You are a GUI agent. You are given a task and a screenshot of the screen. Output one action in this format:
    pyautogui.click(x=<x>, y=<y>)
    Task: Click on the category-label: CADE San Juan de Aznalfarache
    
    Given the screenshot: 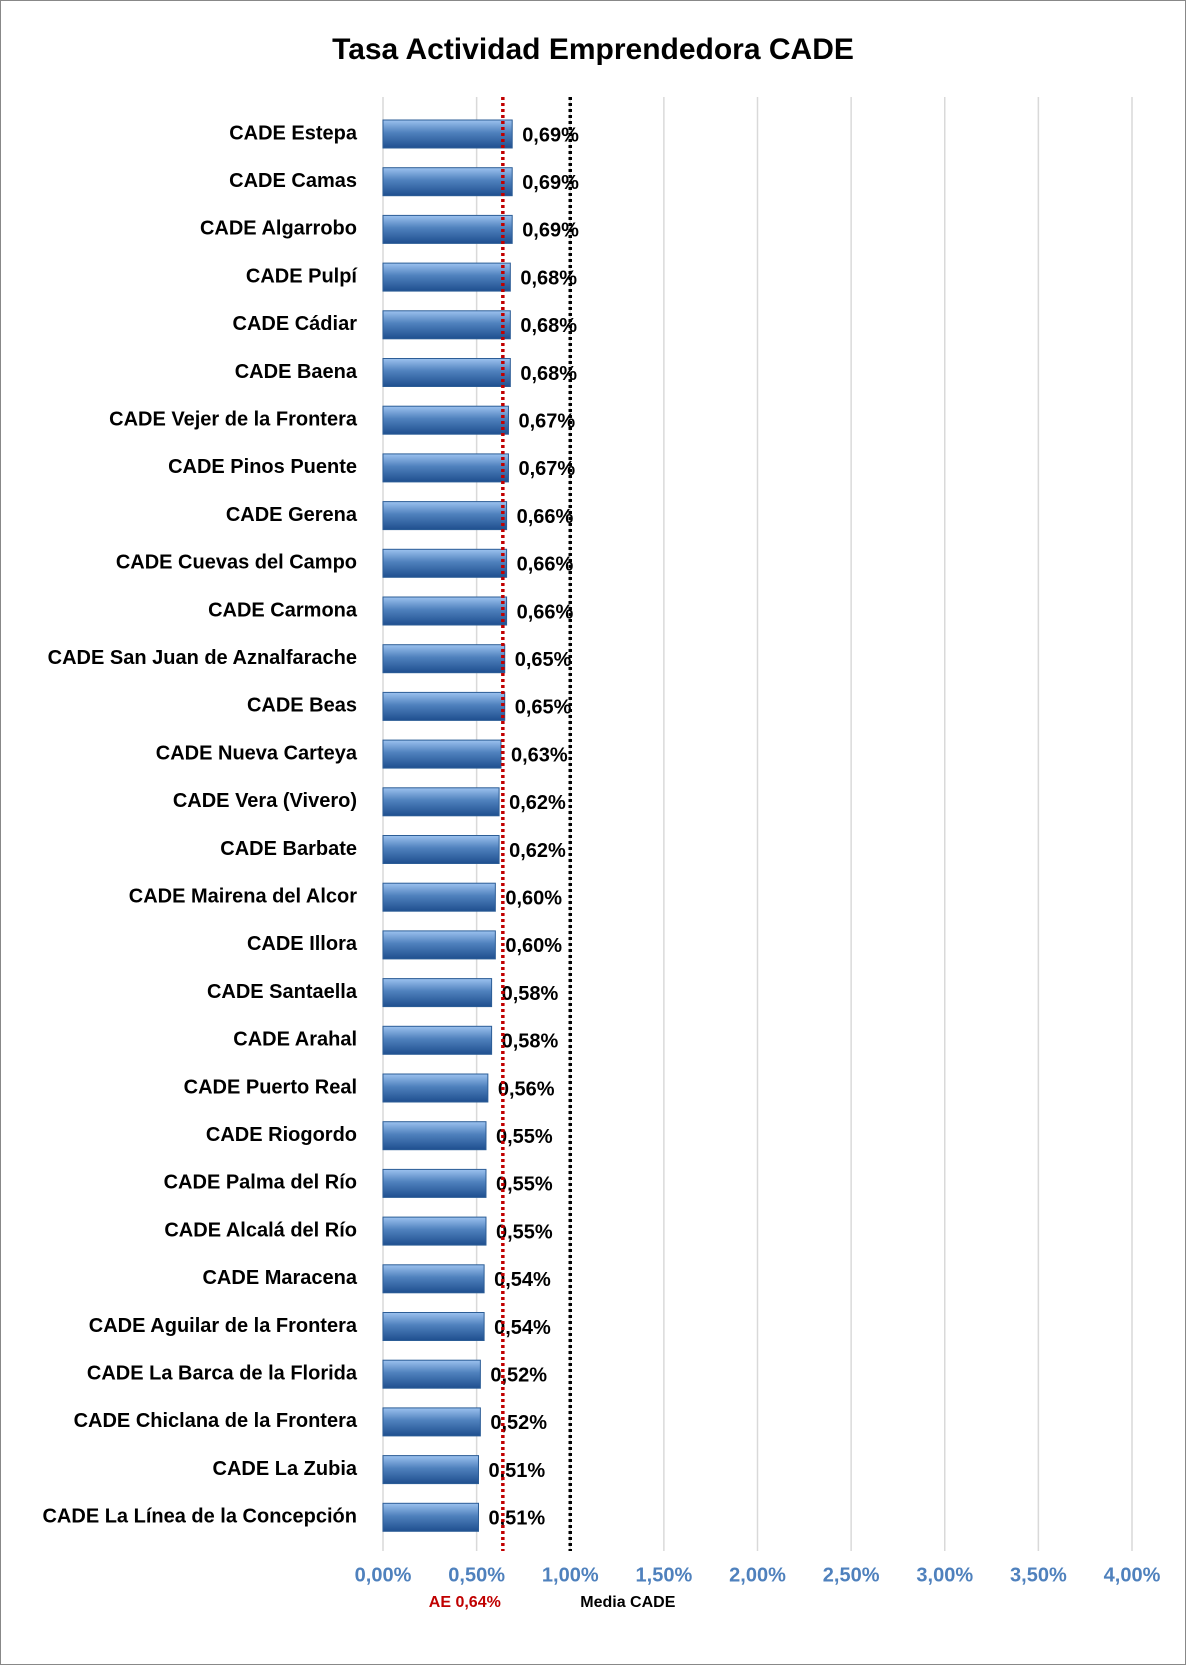 What is the action you would take?
    pyautogui.click(x=202, y=658)
    